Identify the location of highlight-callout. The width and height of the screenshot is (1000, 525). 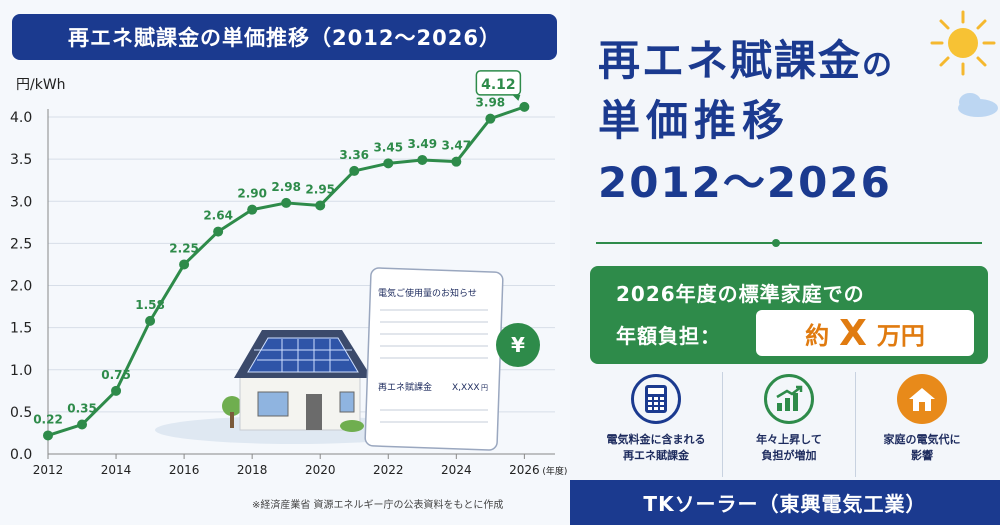
(498, 83).